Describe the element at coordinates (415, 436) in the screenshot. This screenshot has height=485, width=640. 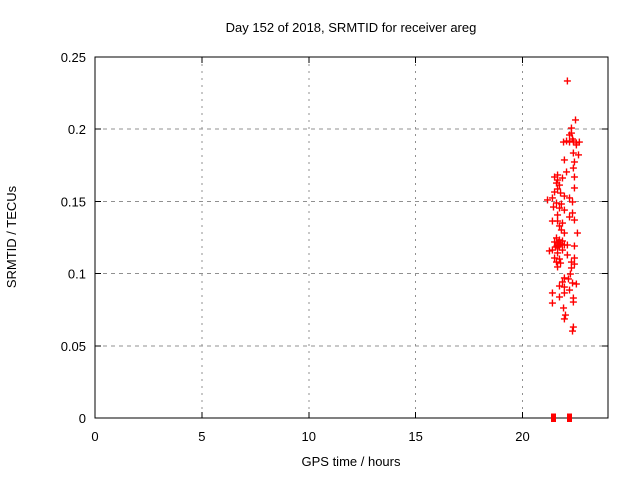
I see `x-tick-label: 15` at that location.